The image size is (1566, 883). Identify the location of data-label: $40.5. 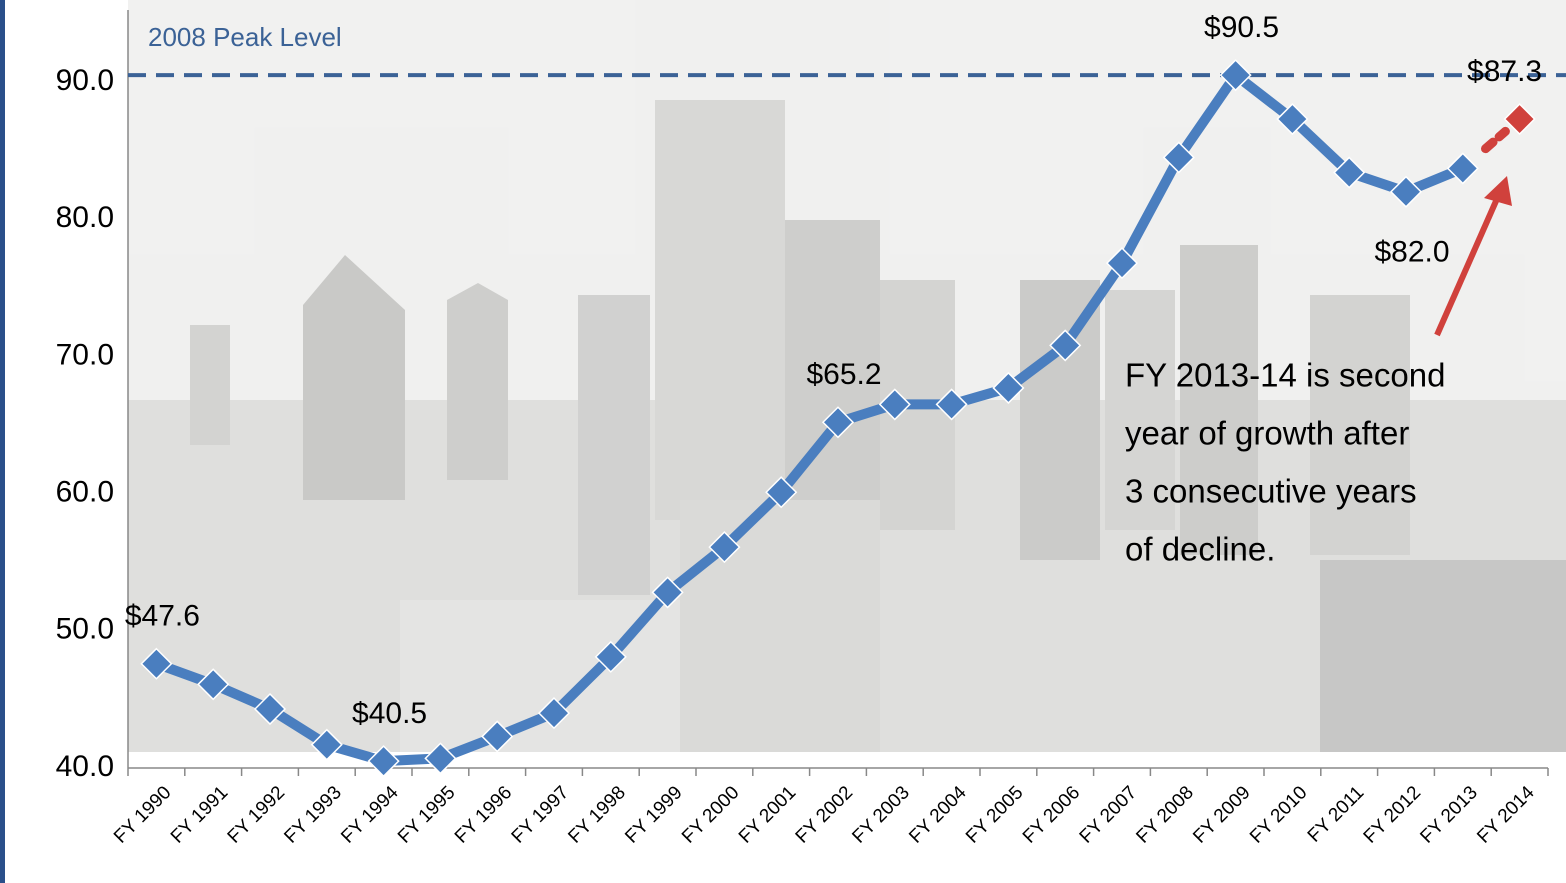
(389, 713).